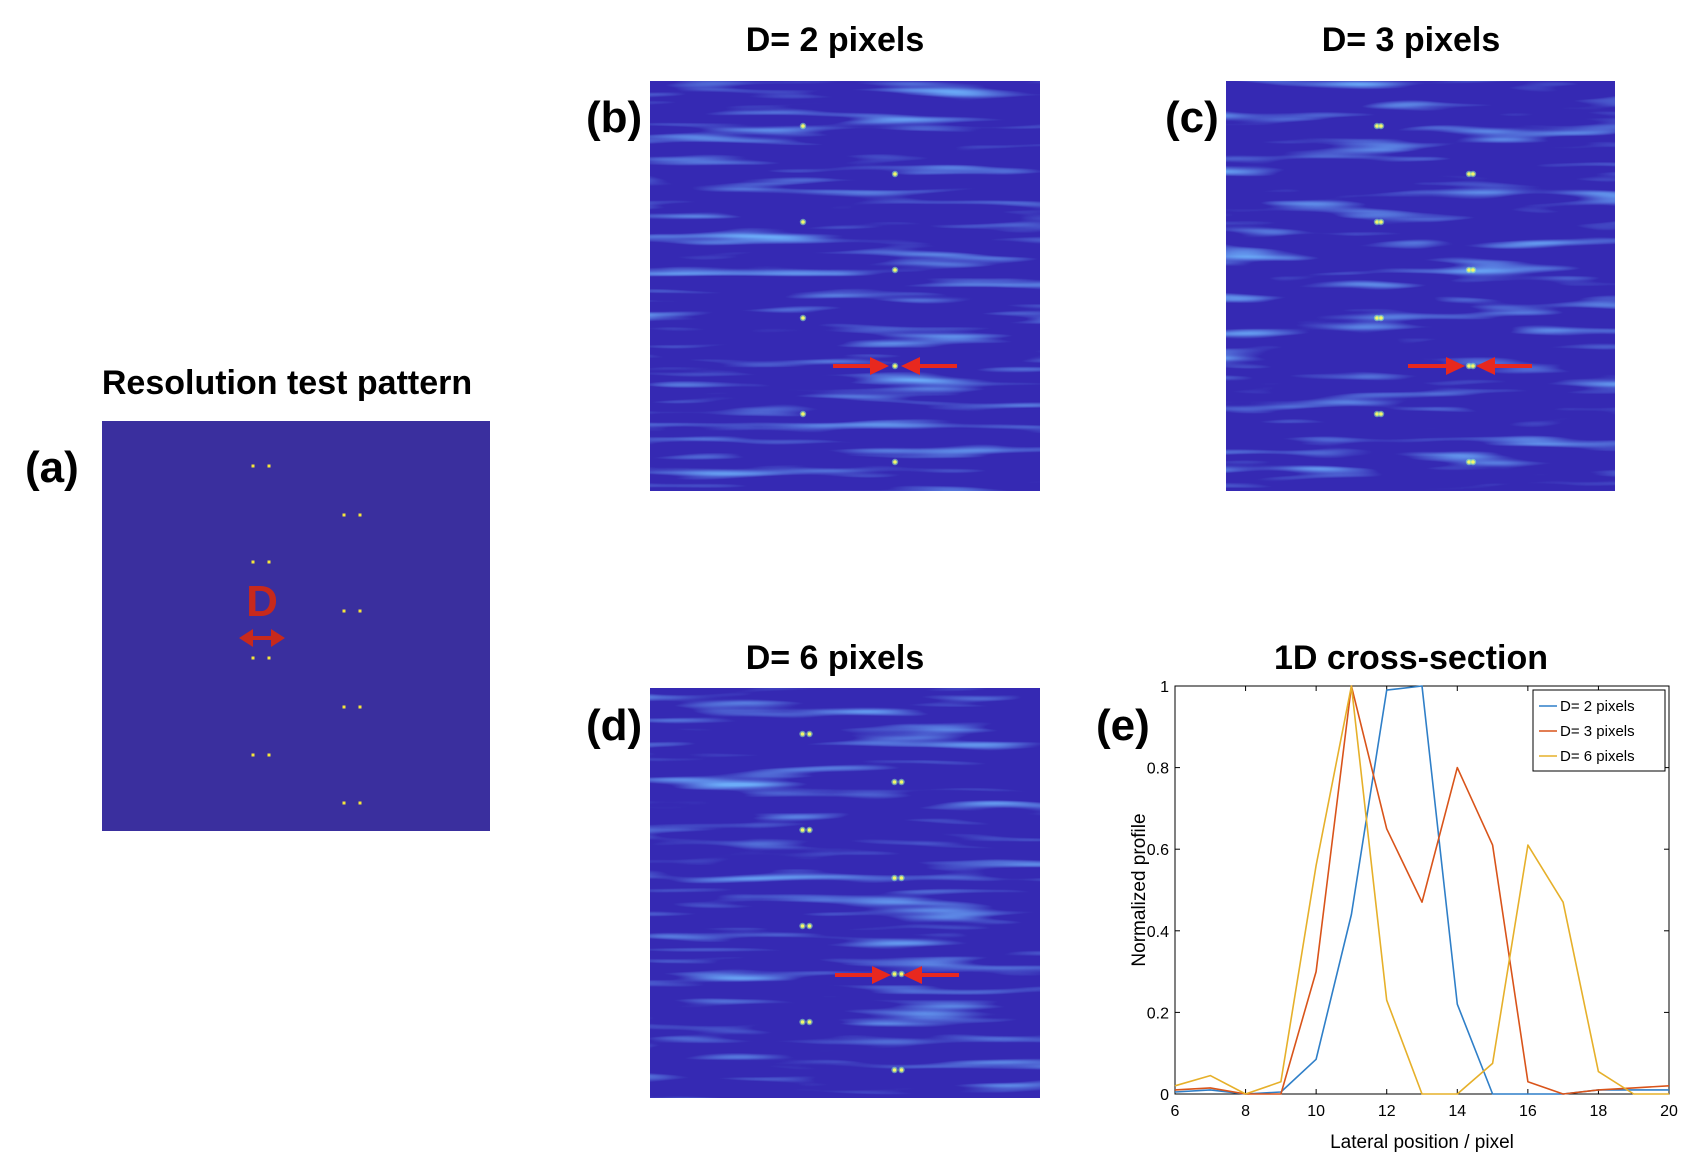 The height and width of the screenshot is (1170, 1690). What do you see at coordinates (1164, 1095) in the screenshot?
I see `y-tick-label: 0` at bounding box center [1164, 1095].